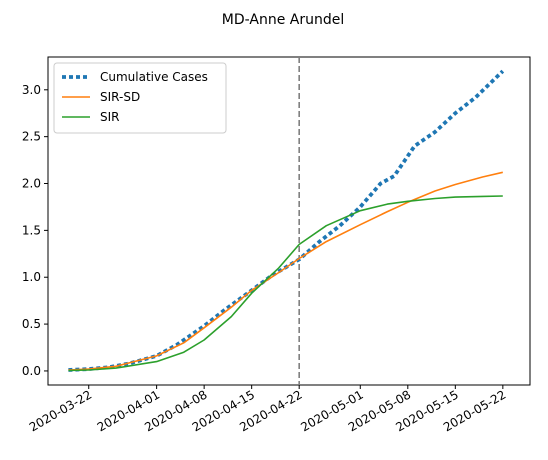 The width and height of the screenshot is (548, 460). Describe the element at coordinates (31, 184) in the screenshot. I see `y-tick-label: 2.0` at that location.